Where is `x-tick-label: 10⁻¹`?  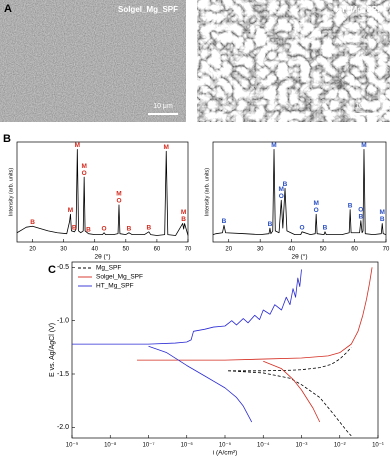
x-tick-label: 10⁻¹ is located at coordinates (378, 446).